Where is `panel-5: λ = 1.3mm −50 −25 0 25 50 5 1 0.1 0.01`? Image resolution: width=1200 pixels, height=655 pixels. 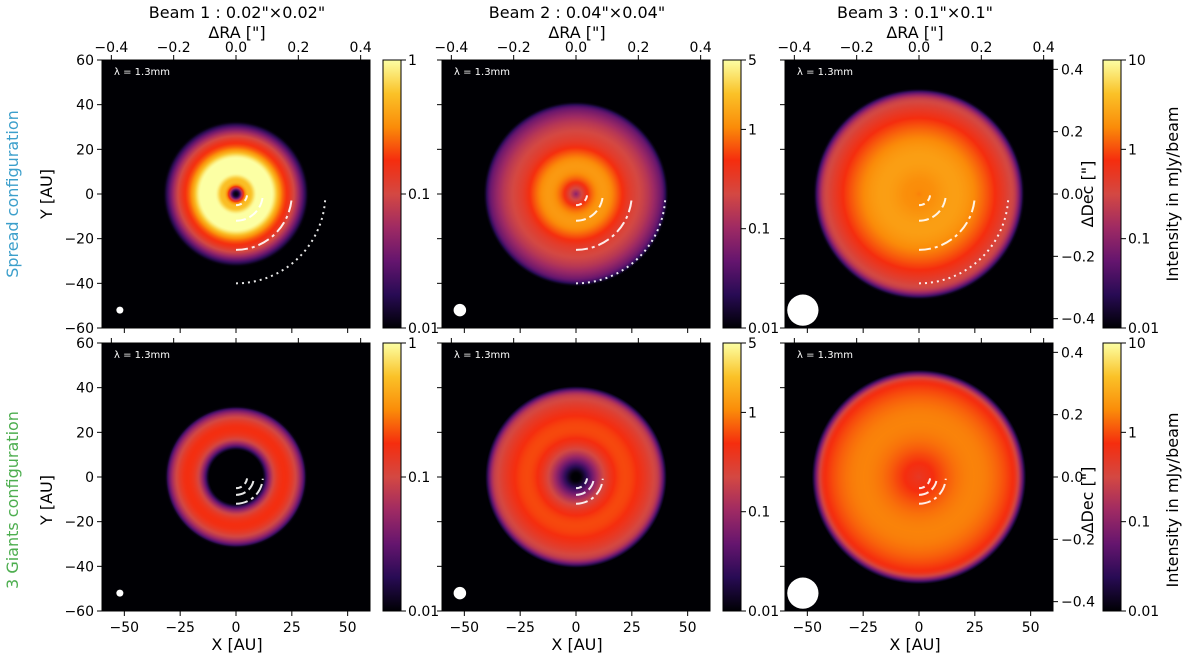
panel-5: λ = 1.3mm −50 −25 0 25 50 5 1 0.1 0.01 is located at coordinates (608, 486).